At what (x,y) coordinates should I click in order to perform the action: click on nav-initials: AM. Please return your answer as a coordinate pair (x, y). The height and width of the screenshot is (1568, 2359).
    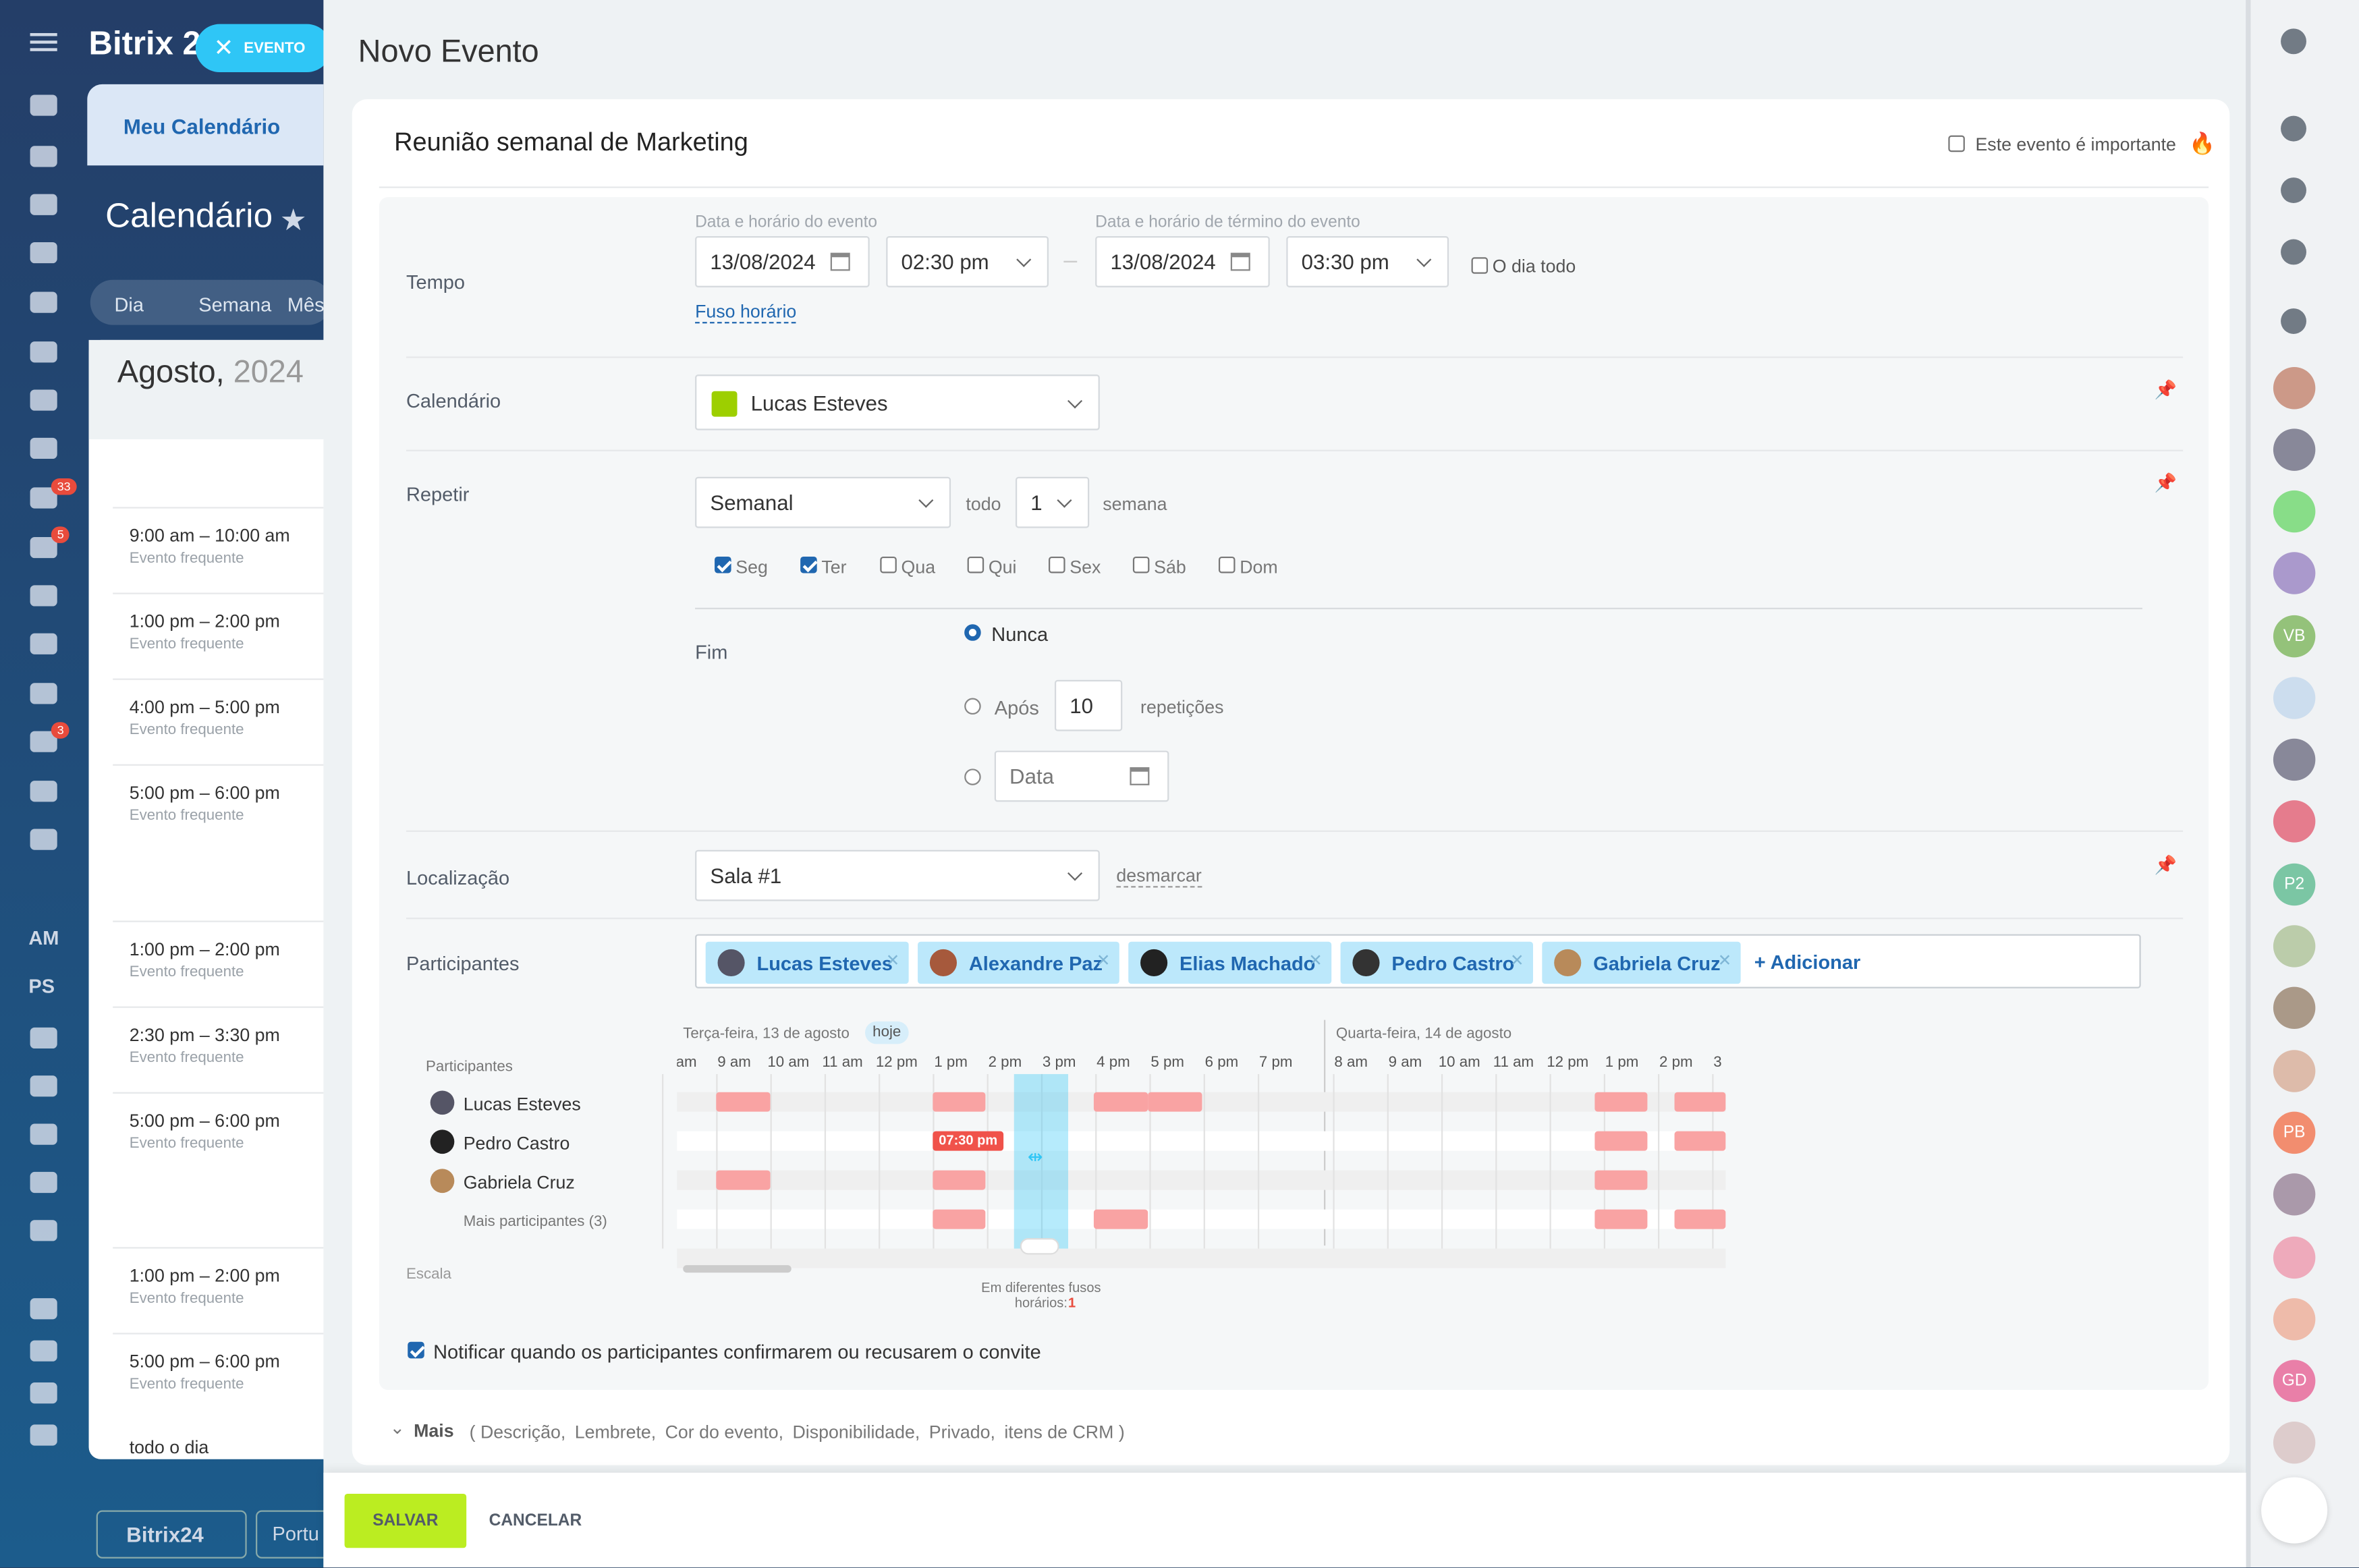
    Looking at the image, I should click on (44, 937).